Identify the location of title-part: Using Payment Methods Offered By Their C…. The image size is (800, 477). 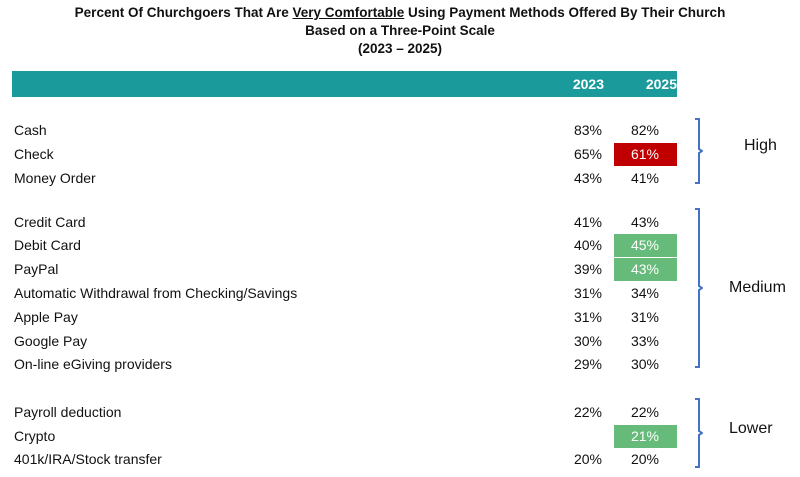
(565, 12).